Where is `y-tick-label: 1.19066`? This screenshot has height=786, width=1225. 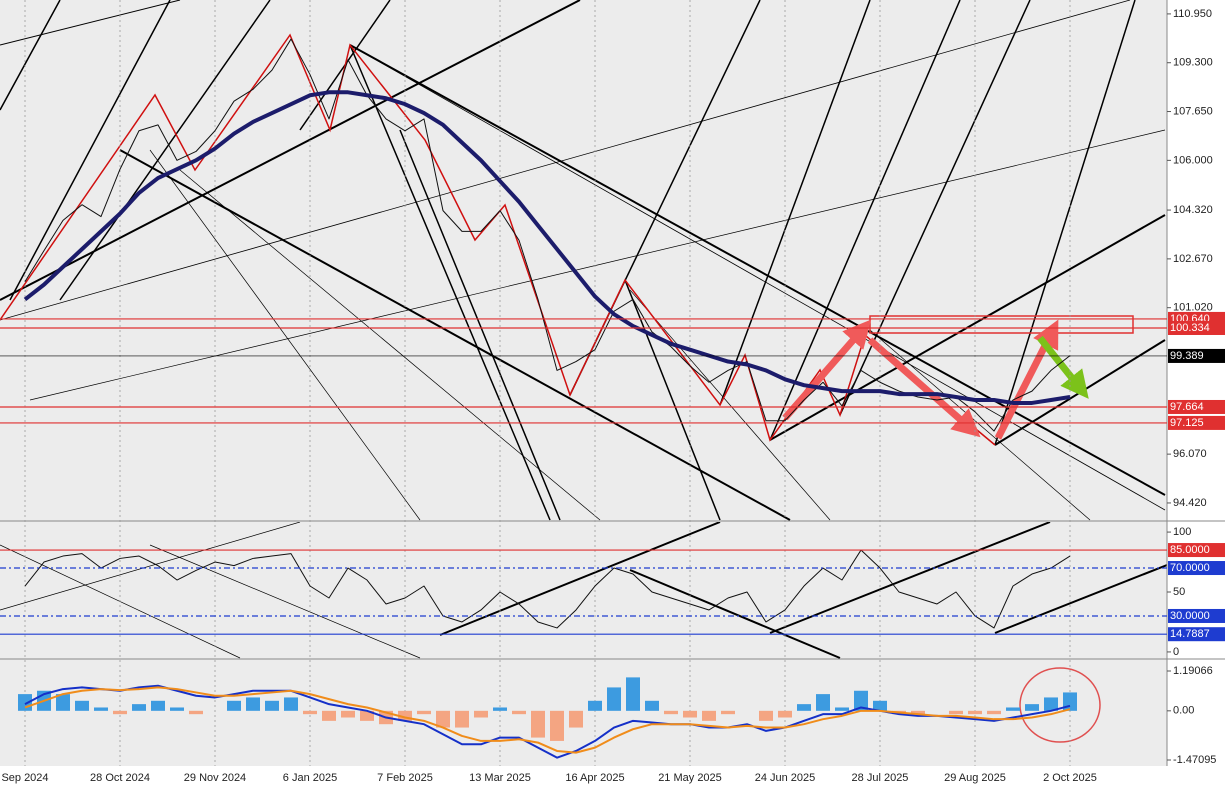 y-tick-label: 1.19066 is located at coordinates (1193, 671).